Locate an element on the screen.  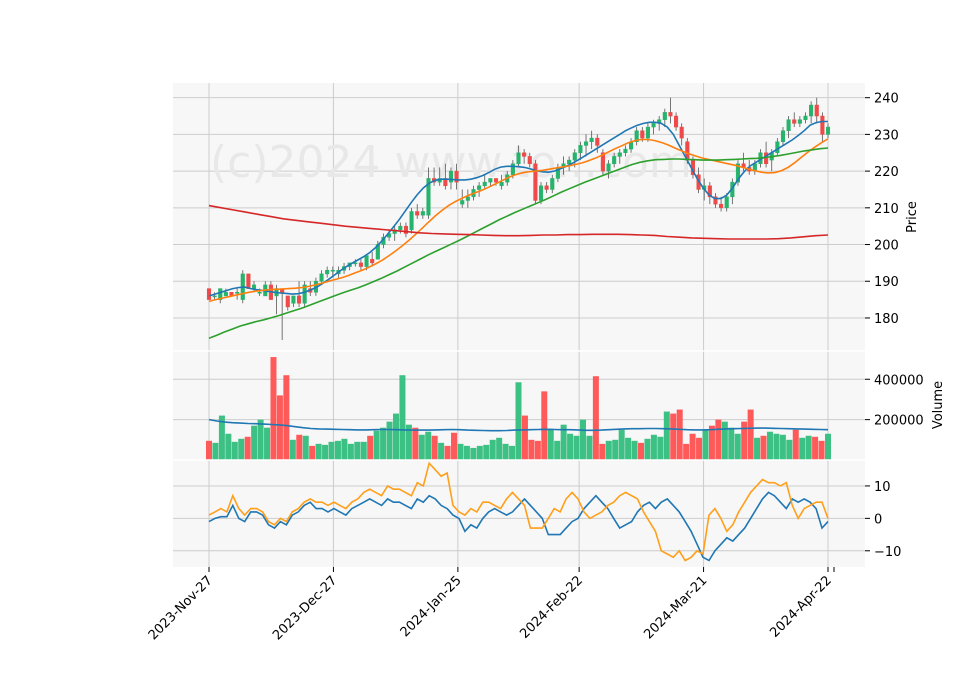
price-axis-tick-label: 240 is located at coordinates (886, 99).